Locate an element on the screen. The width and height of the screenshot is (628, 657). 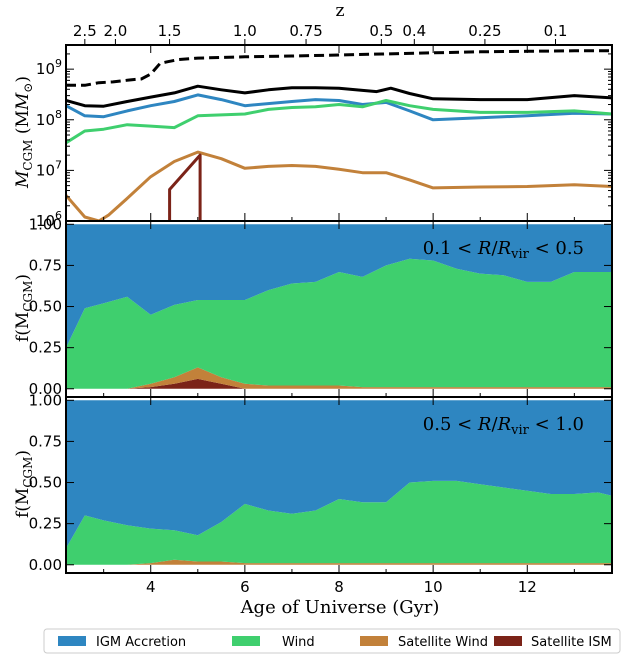
panel2-ytick-label-2: 0.50 is located at coordinates (45, 483).